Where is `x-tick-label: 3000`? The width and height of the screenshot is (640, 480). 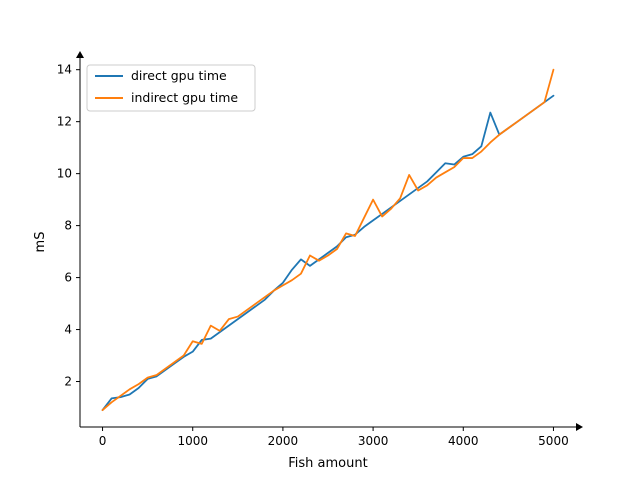
x-tick-label: 3000 is located at coordinates (373, 441).